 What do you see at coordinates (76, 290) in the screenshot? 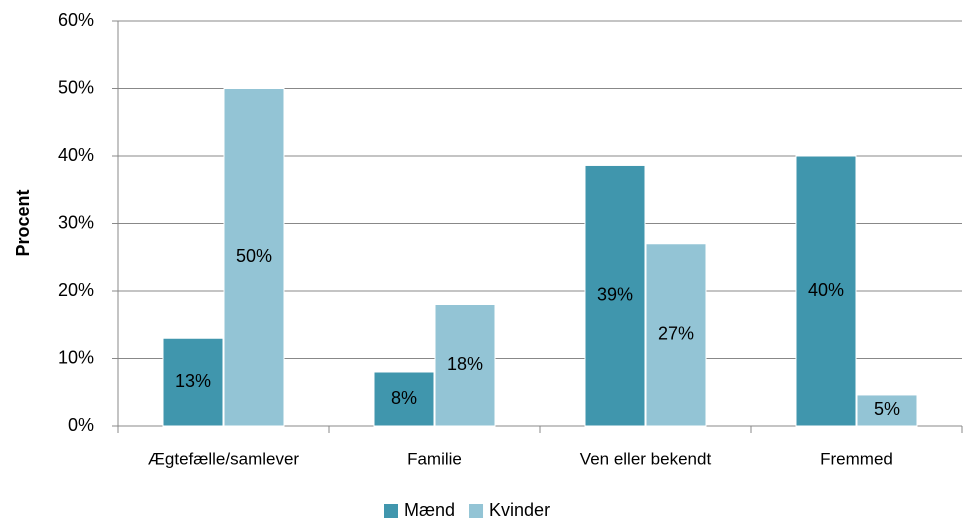
I see `y-tick-label: 20%` at bounding box center [76, 290].